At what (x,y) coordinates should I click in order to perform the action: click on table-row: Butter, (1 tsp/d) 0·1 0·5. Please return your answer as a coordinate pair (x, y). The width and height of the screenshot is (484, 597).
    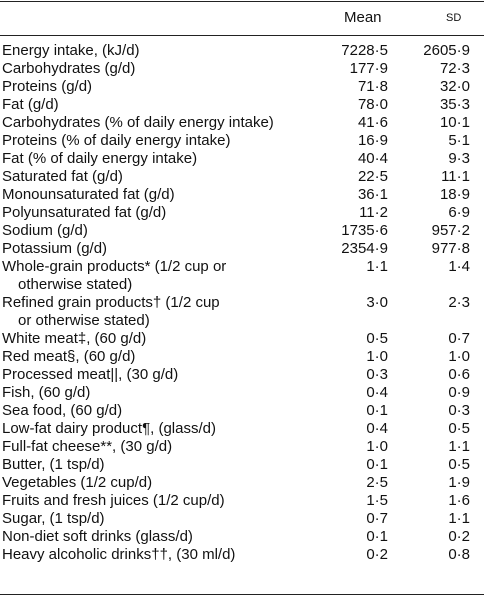
    Looking at the image, I should click on (242, 465).